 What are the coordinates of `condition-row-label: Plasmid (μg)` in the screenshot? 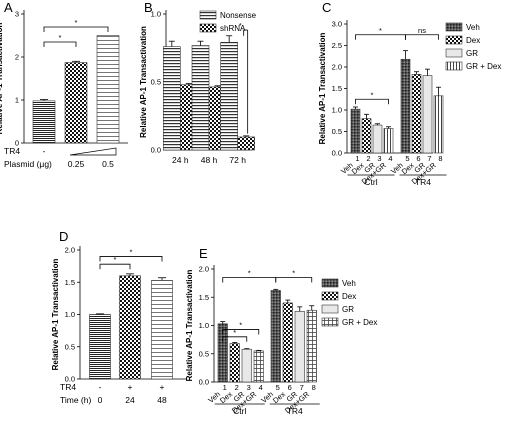 It's located at (28, 164).